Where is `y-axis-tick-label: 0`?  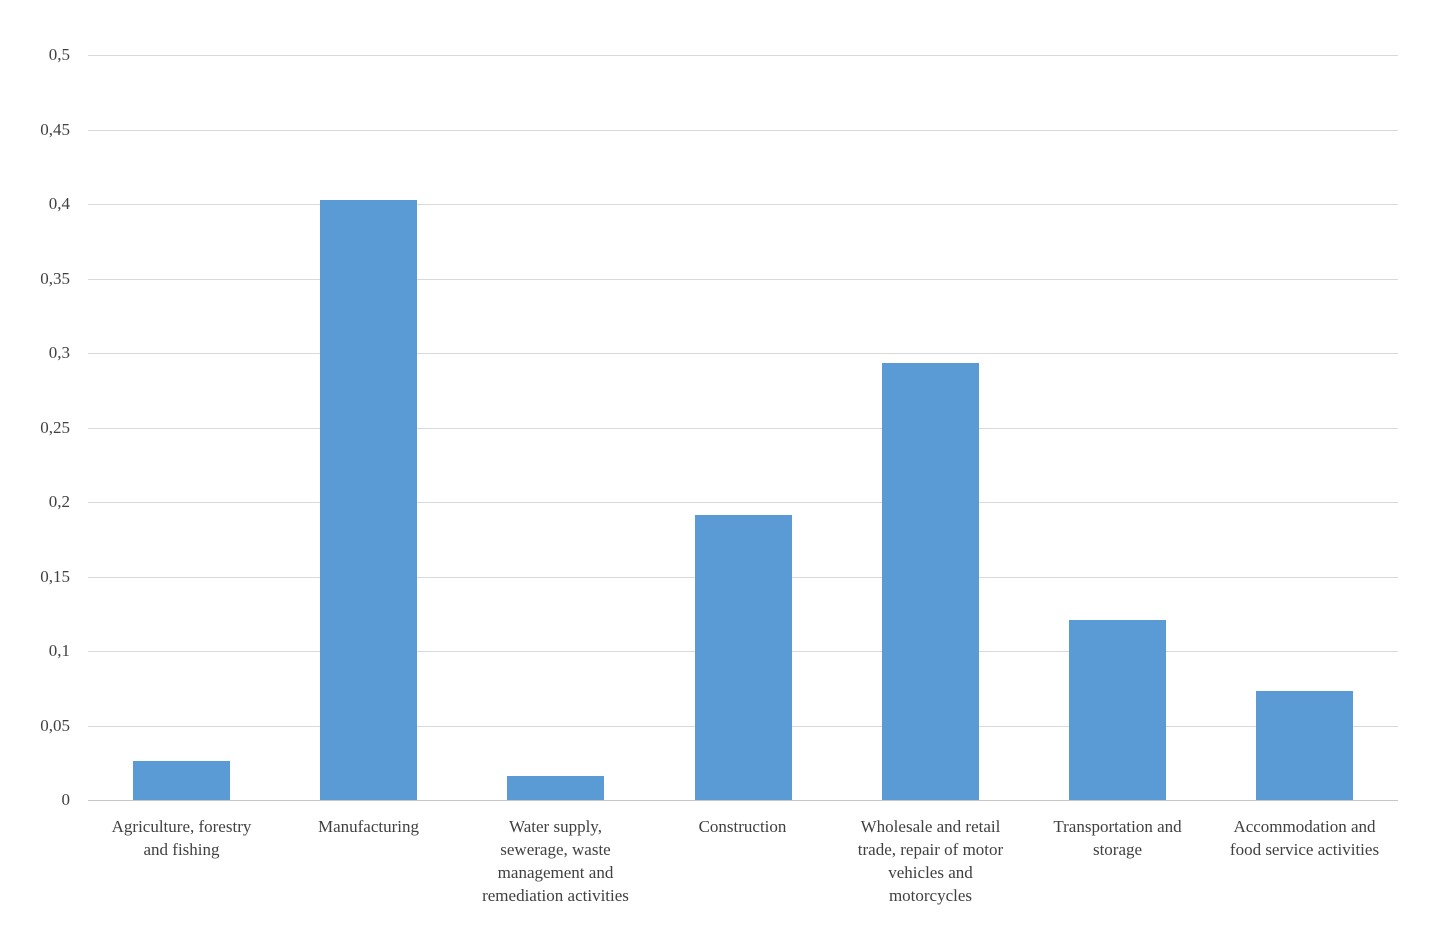 y-axis-tick-label: 0 is located at coordinates (66, 799).